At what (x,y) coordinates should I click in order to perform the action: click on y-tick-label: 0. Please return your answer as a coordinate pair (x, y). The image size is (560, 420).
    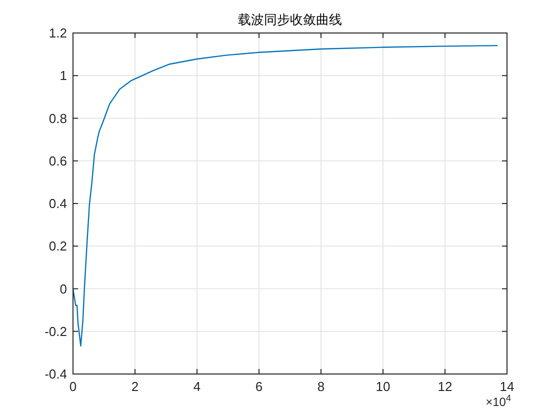
    Looking at the image, I should click on (63, 288).